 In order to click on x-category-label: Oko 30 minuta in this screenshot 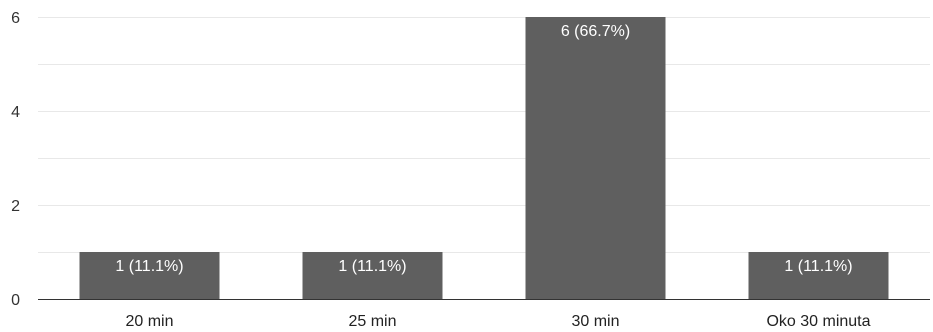, I will do `click(818, 321)`.